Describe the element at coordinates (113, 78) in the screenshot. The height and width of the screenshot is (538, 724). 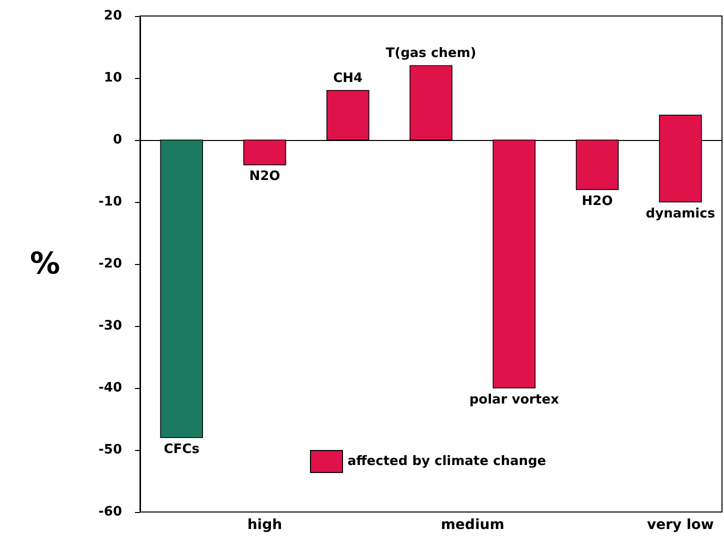
I see `y-tick-label: 10` at that location.